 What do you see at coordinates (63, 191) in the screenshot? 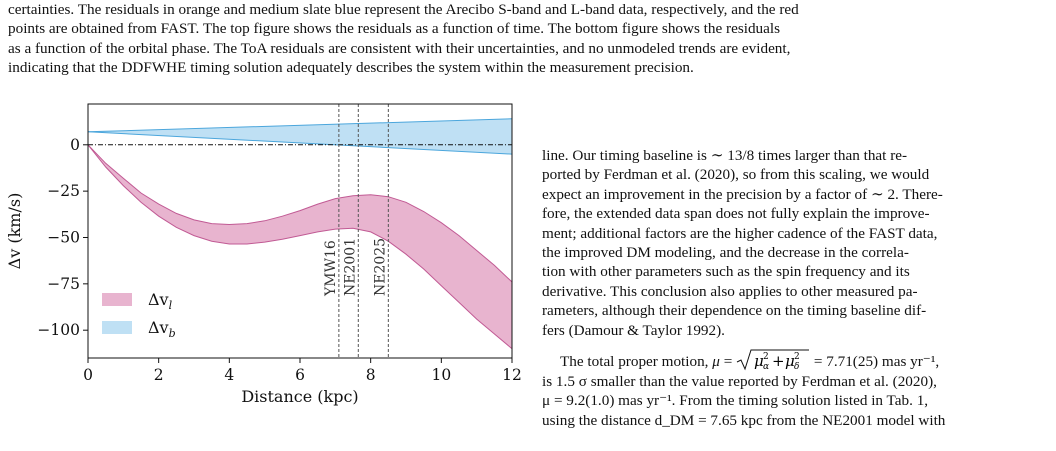
I see `y-tick-label: −25` at bounding box center [63, 191].